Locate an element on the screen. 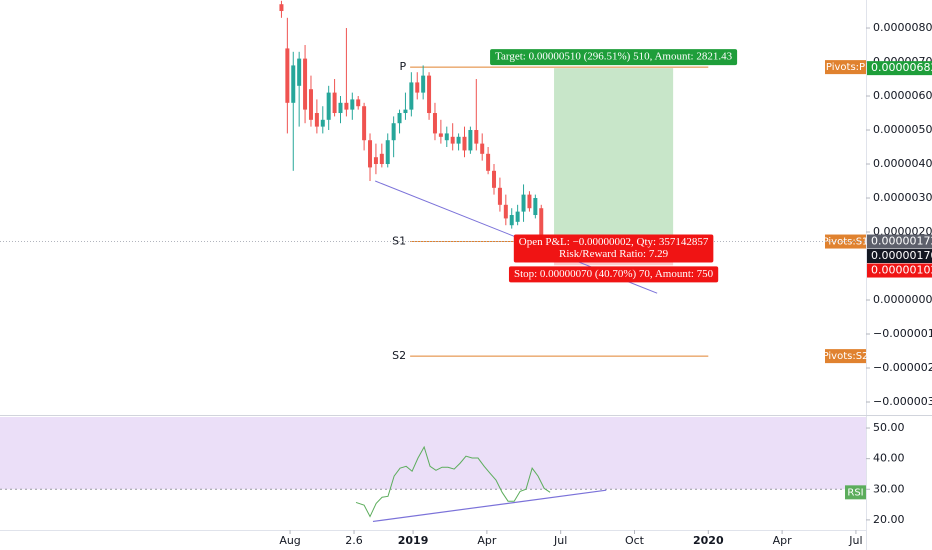 This screenshot has height=550, width=932. pivot-axis-label: Pivots:P is located at coordinates (845, 67).